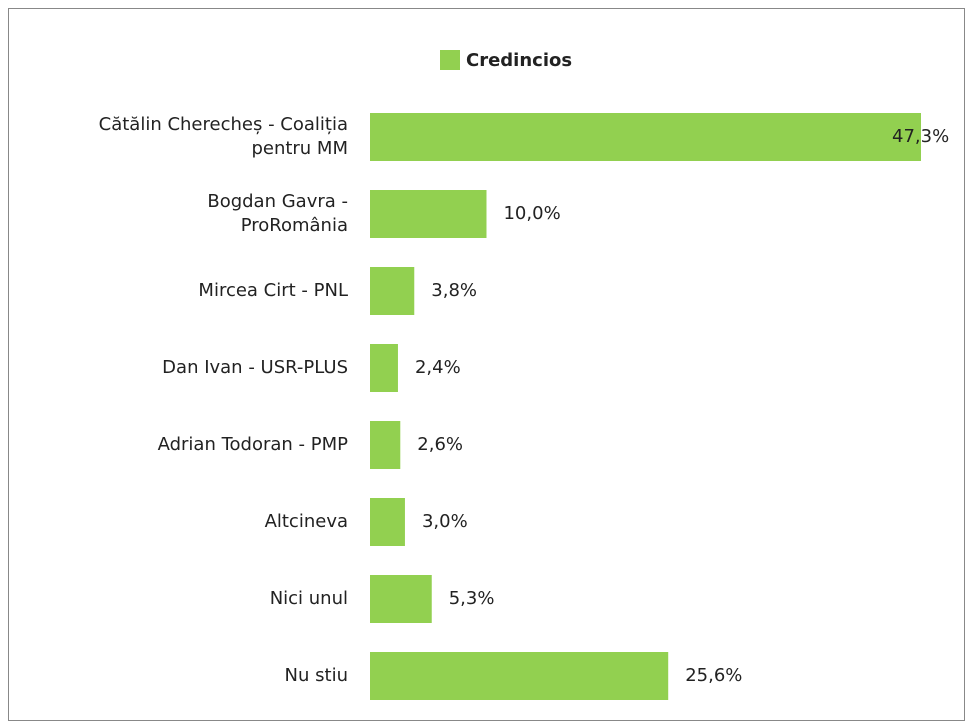  What do you see at coordinates (273, 290) in the screenshot?
I see `category-label: Mircea Cirt - PNL` at bounding box center [273, 290].